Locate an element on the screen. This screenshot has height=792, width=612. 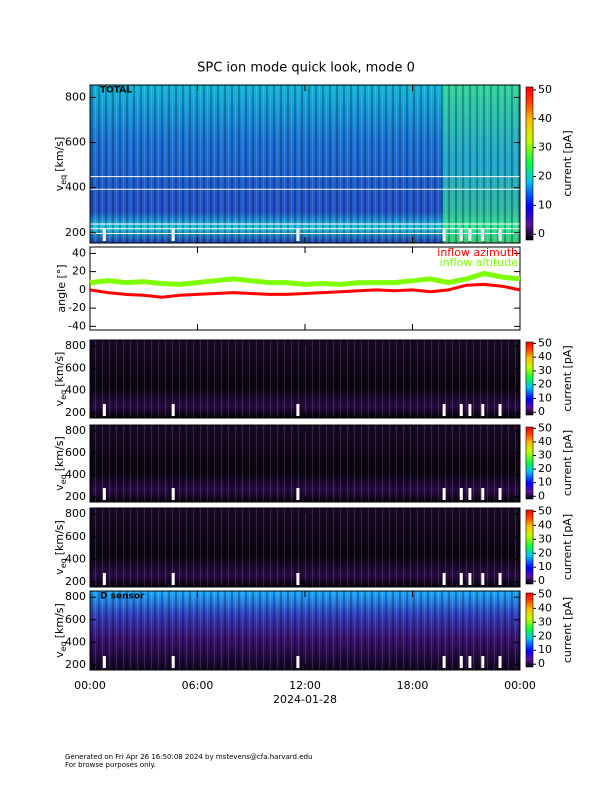
series-line is located at coordinates (305, 278).